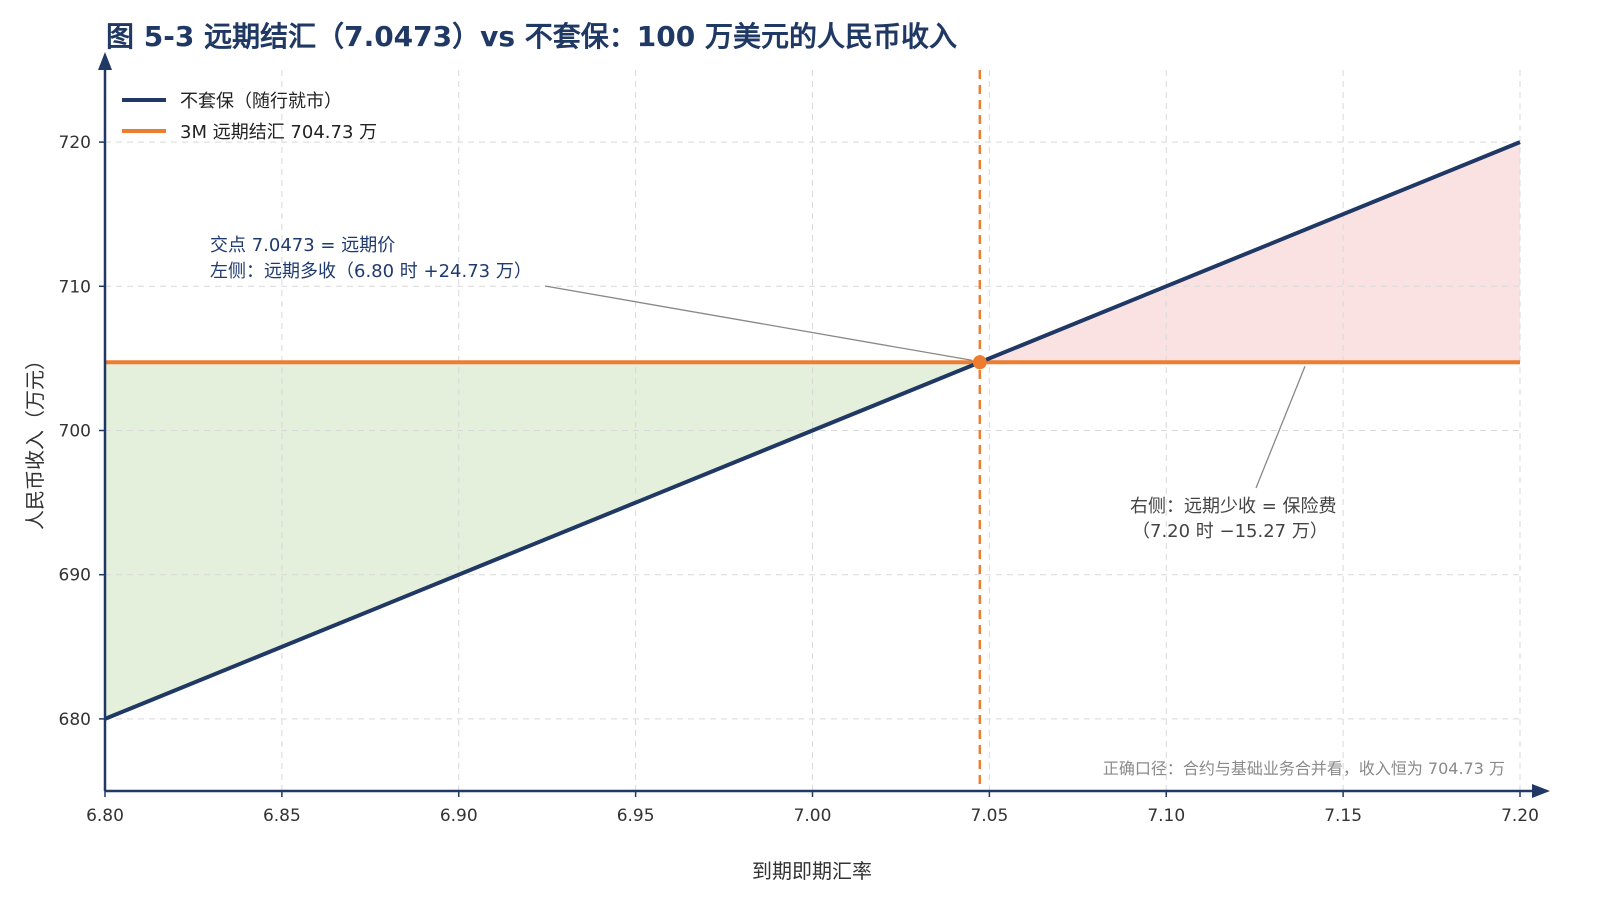 Image resolution: width=1600 pixels, height=900 pixels. Describe the element at coordinates (531, 36) in the screenshot. I see `chart-title: 图 5-3 远期结汇（7.0473）vs 不套保：100 万美元的人民币收入` at that location.